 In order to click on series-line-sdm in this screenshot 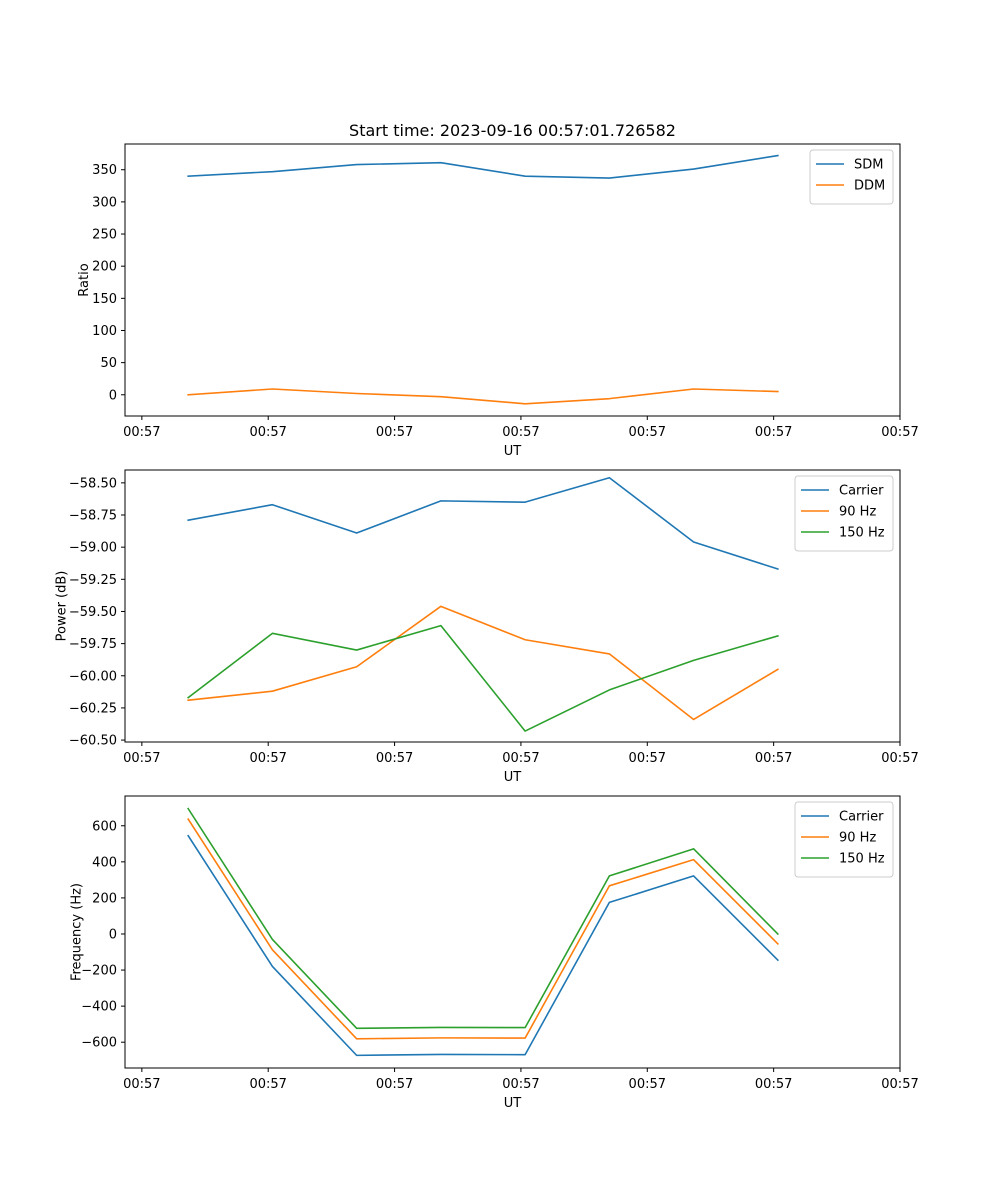, I will do `click(483, 166)`.